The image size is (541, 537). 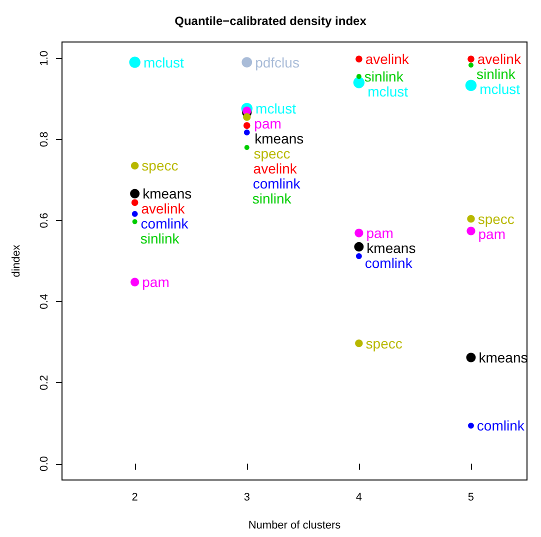 I want to click on series-label: avelink, so click(x=387, y=59).